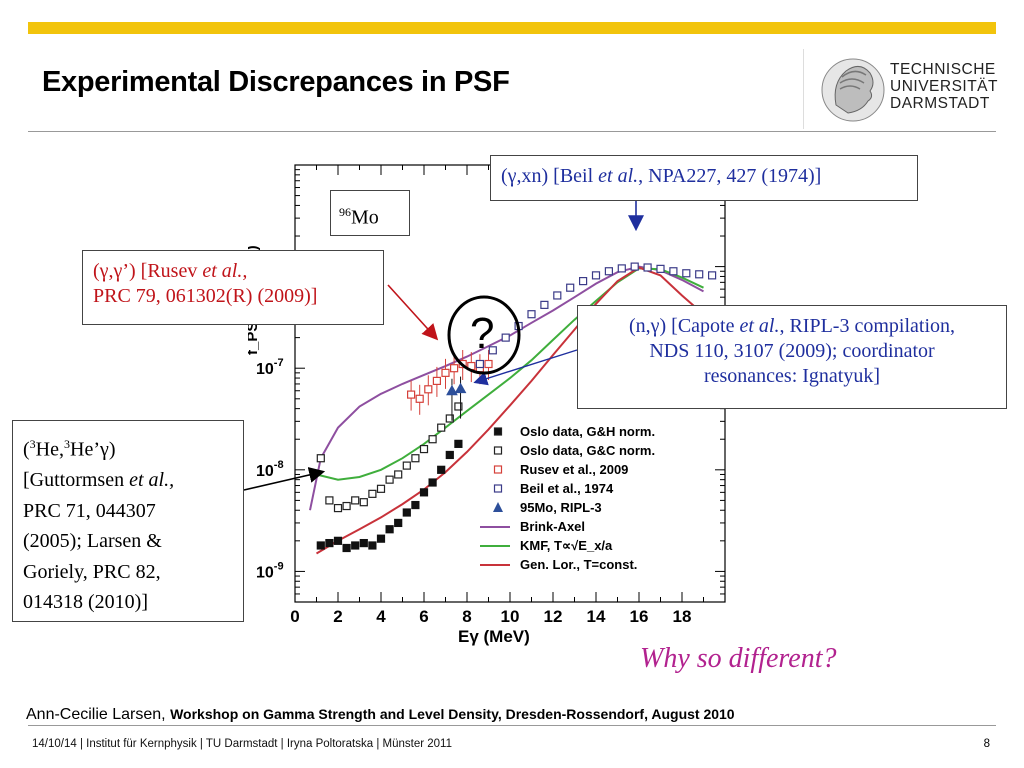  What do you see at coordinates (561, 507) in the screenshot?
I see `legend-label: 95Mo, RIPL-3` at bounding box center [561, 507].